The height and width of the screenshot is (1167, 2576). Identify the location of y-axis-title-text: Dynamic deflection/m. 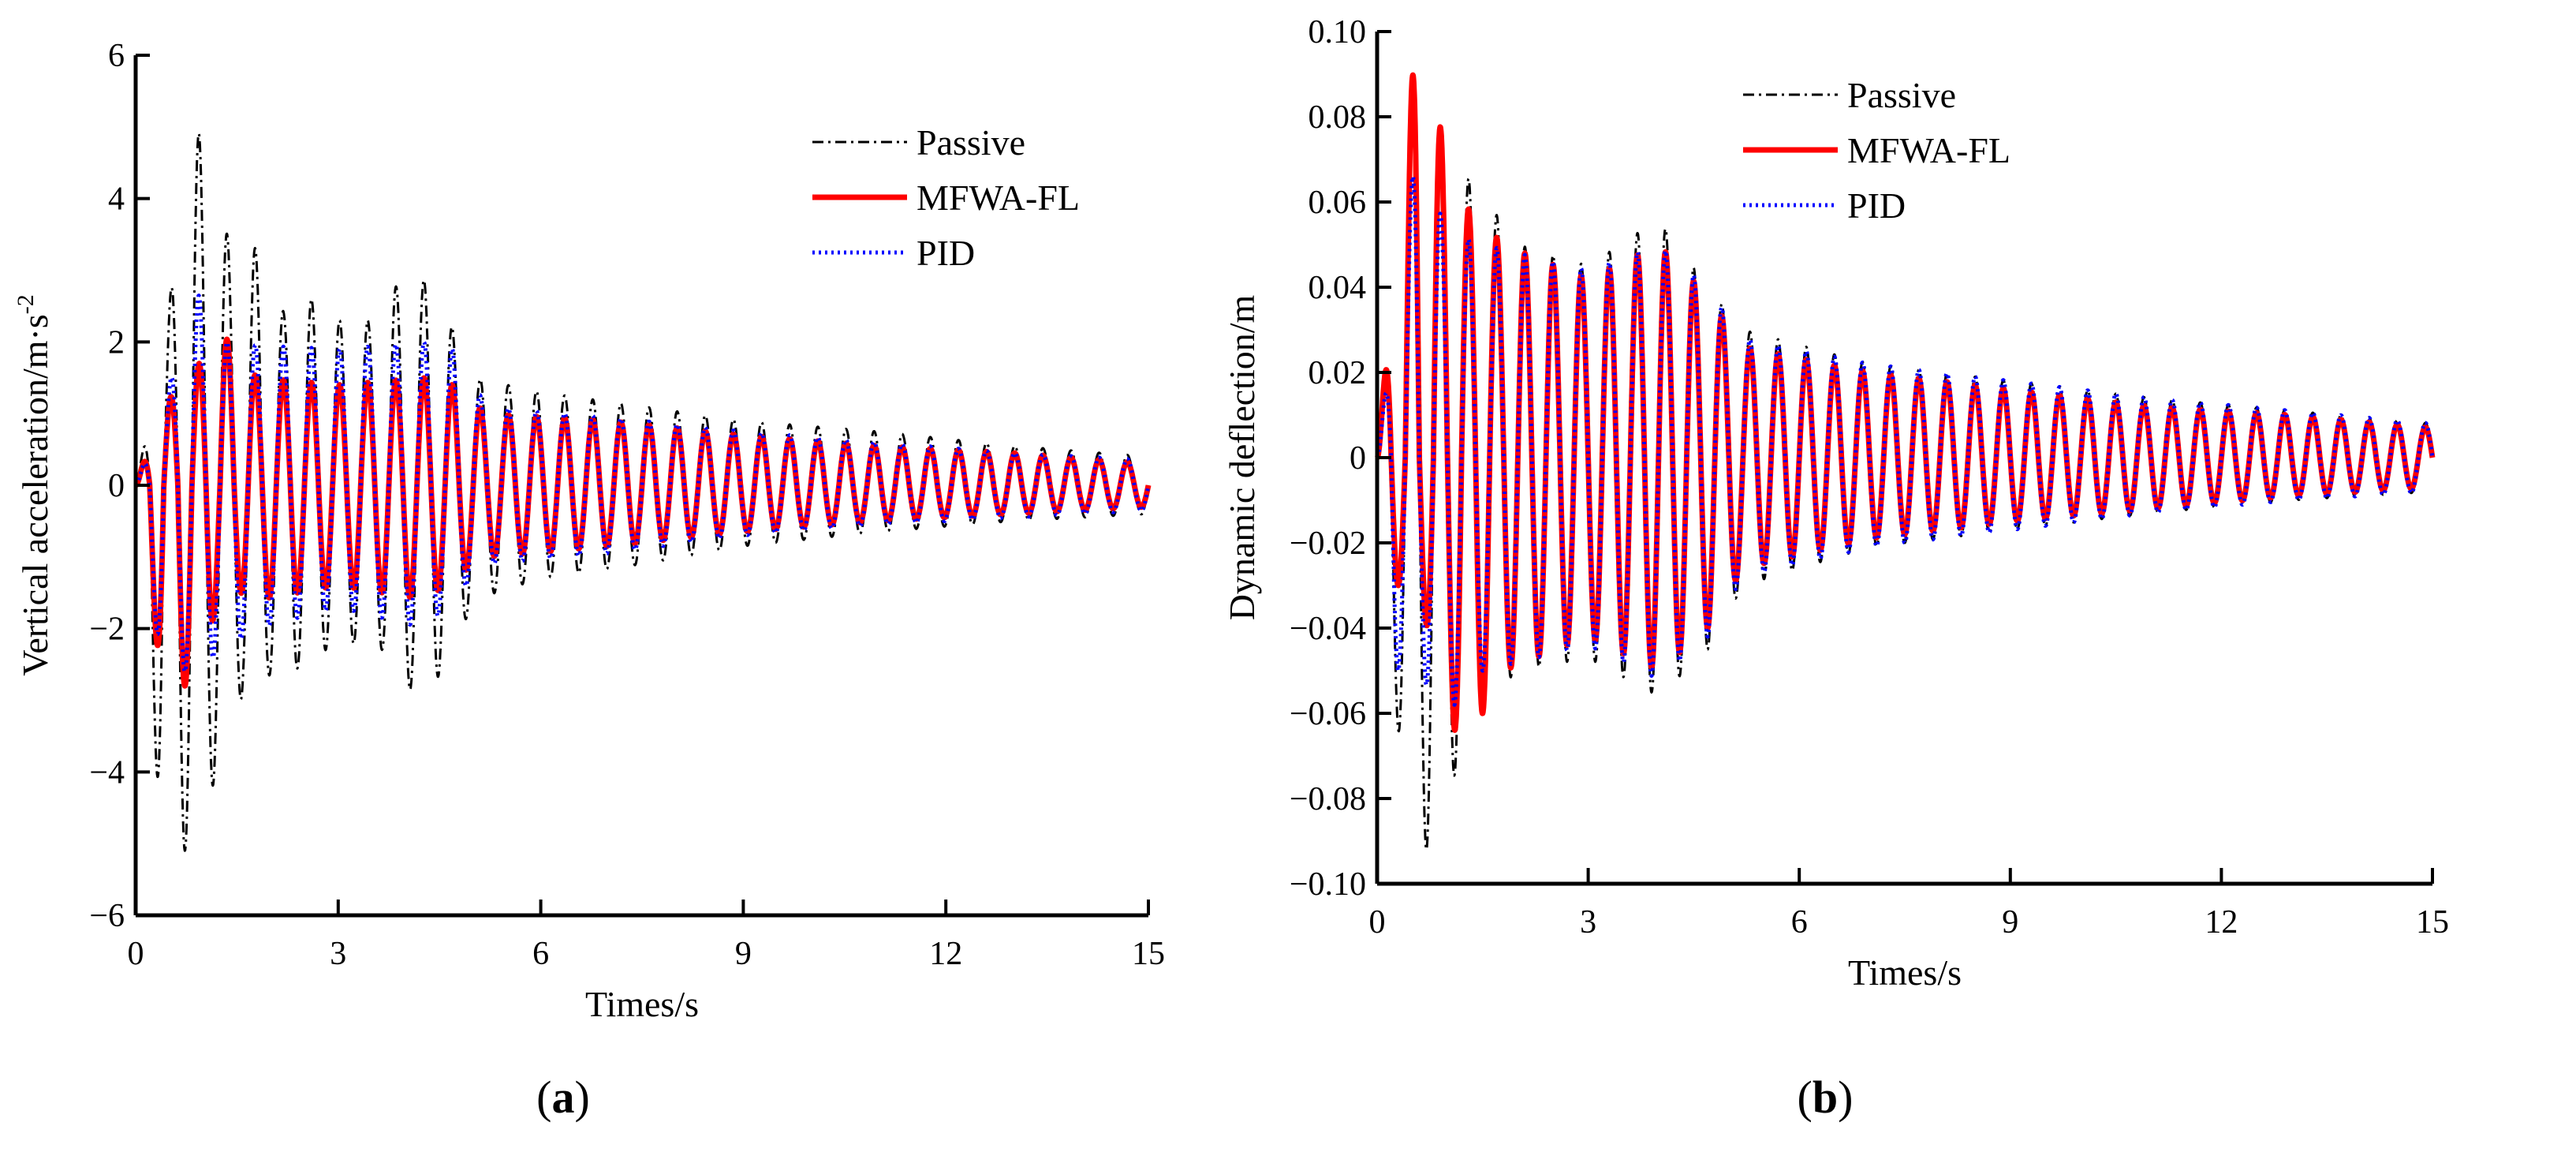
(1242, 457).